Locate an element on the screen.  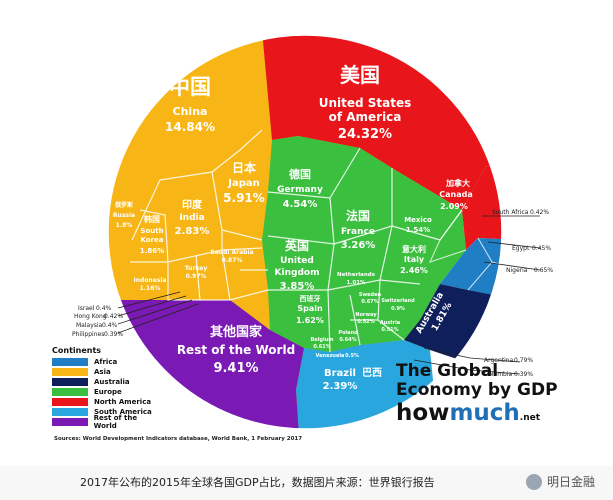
legend-label: North America is located at coordinates (123, 402).